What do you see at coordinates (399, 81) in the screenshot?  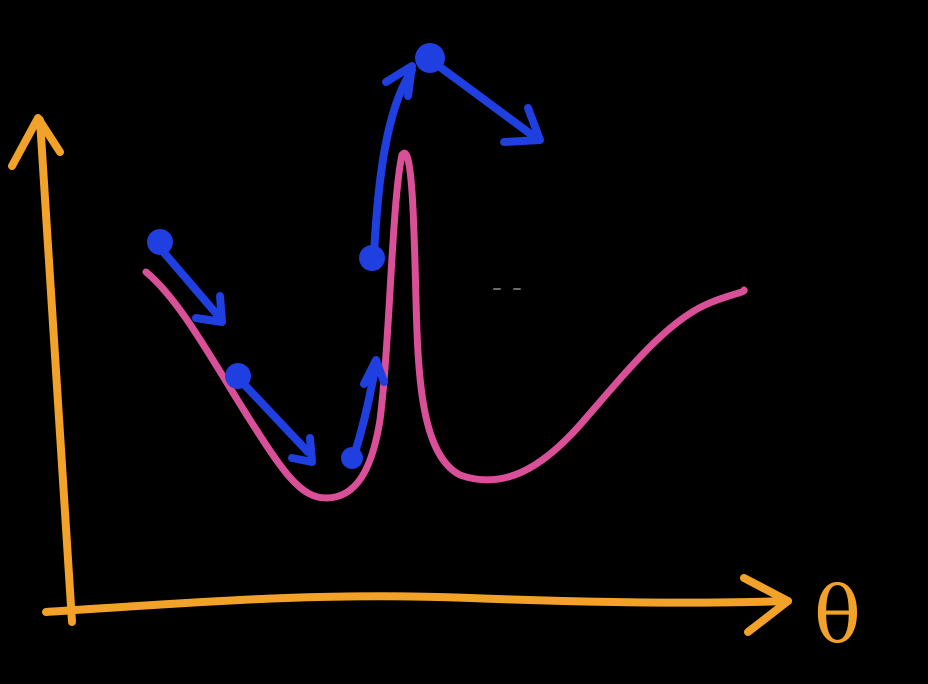 I see `step-arrow-4-head-icon` at bounding box center [399, 81].